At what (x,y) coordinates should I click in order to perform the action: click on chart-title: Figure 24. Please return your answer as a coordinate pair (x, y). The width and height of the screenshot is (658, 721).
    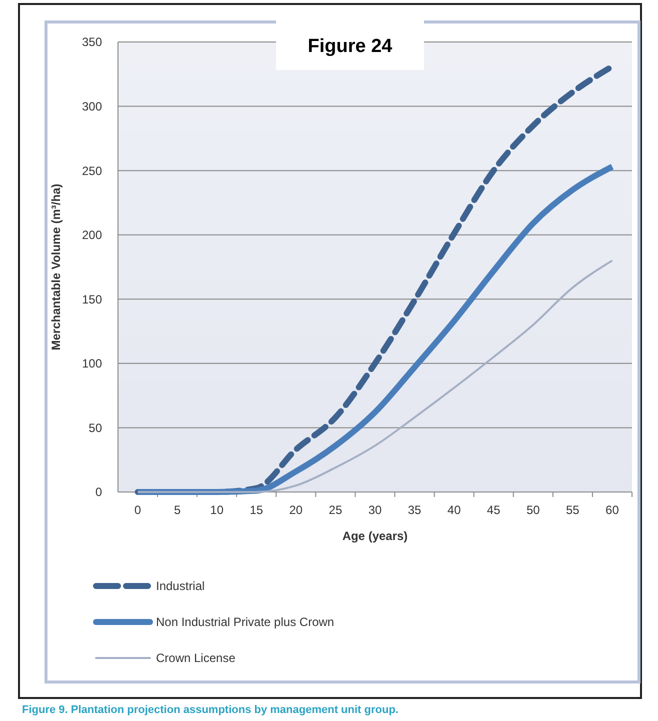
    Looking at the image, I should click on (350, 46).